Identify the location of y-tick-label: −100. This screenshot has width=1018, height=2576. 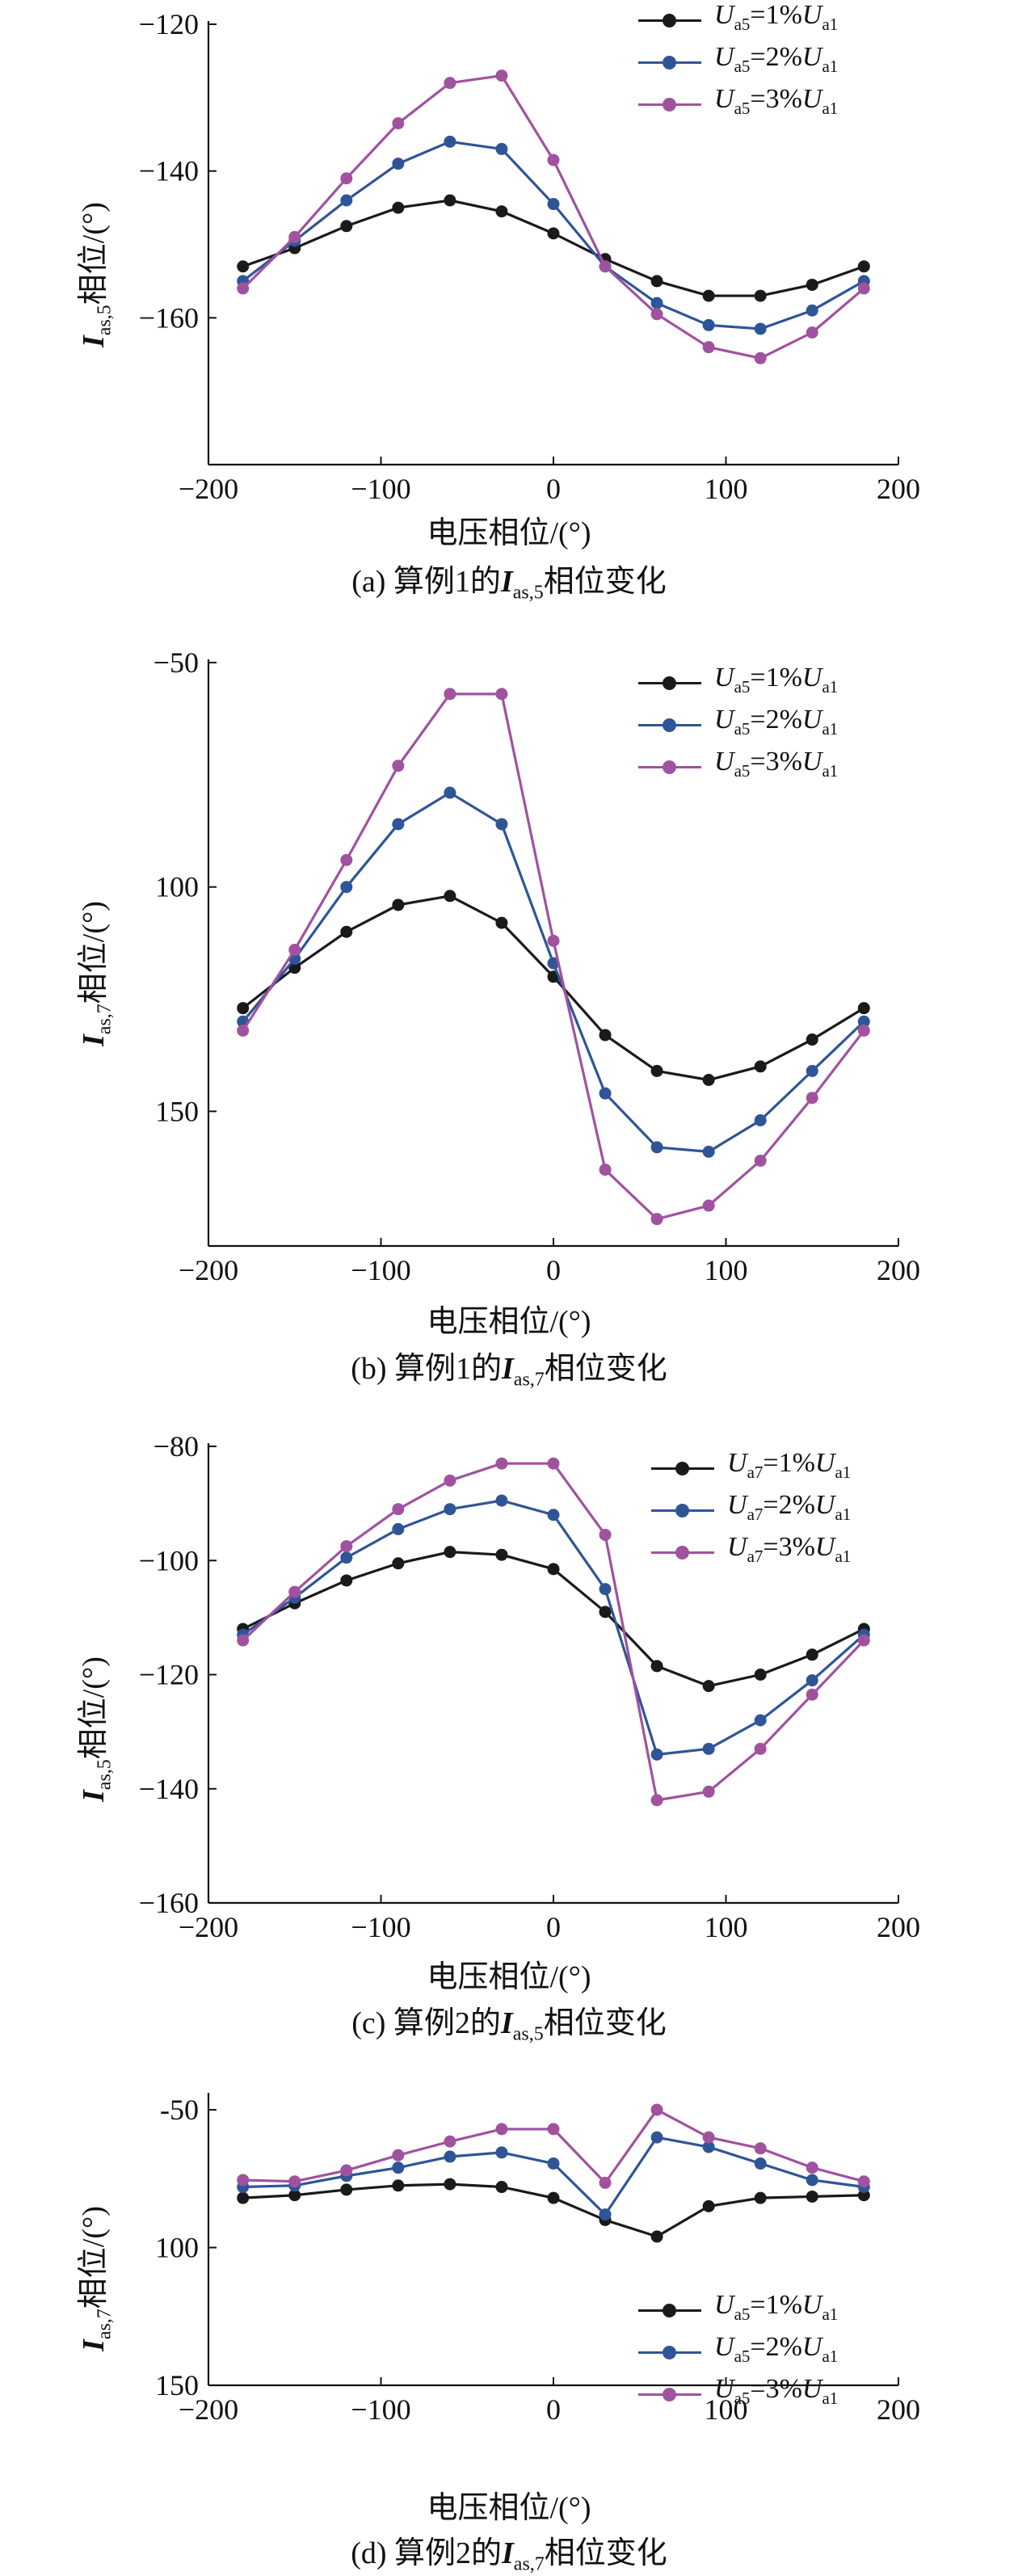
(169, 1560).